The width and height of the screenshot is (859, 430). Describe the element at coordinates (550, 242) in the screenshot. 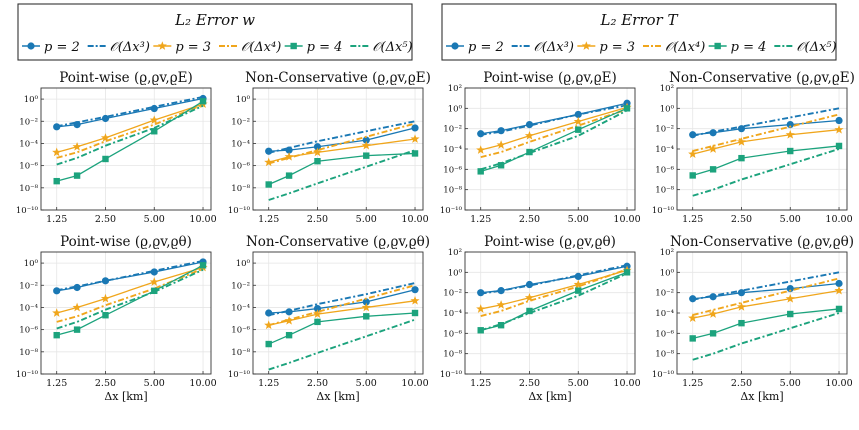

I see `subplot-title: Point-wise (ϱ,ϱv,ϱθ)` at that location.